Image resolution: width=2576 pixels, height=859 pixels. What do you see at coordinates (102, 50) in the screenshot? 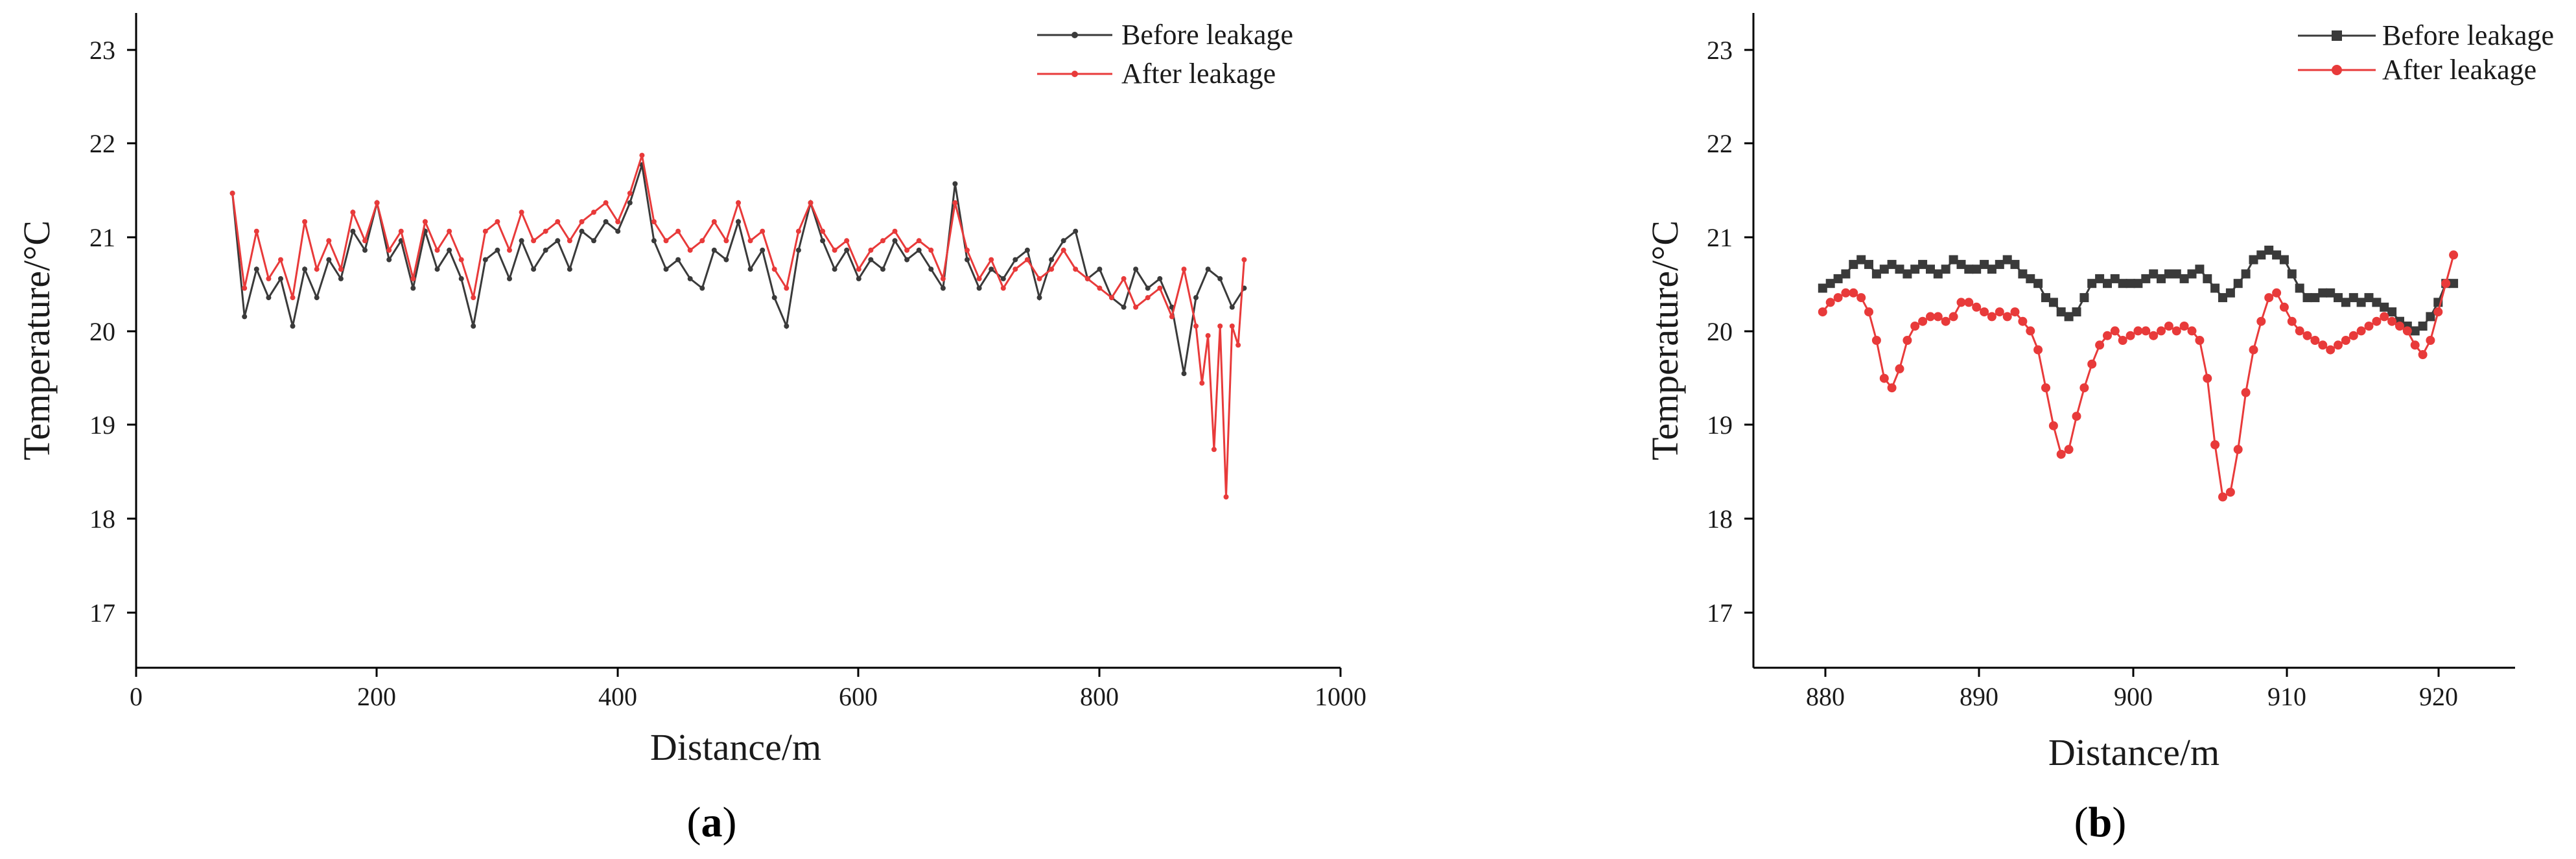
I see `panel-a-ytick-label: 23` at bounding box center [102, 50].